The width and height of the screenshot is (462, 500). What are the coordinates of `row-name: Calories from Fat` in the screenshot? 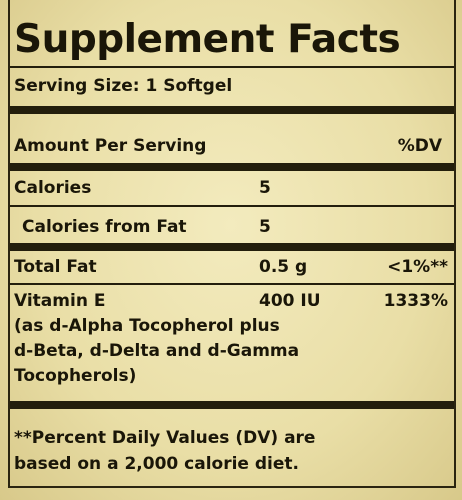 It's located at (104, 227).